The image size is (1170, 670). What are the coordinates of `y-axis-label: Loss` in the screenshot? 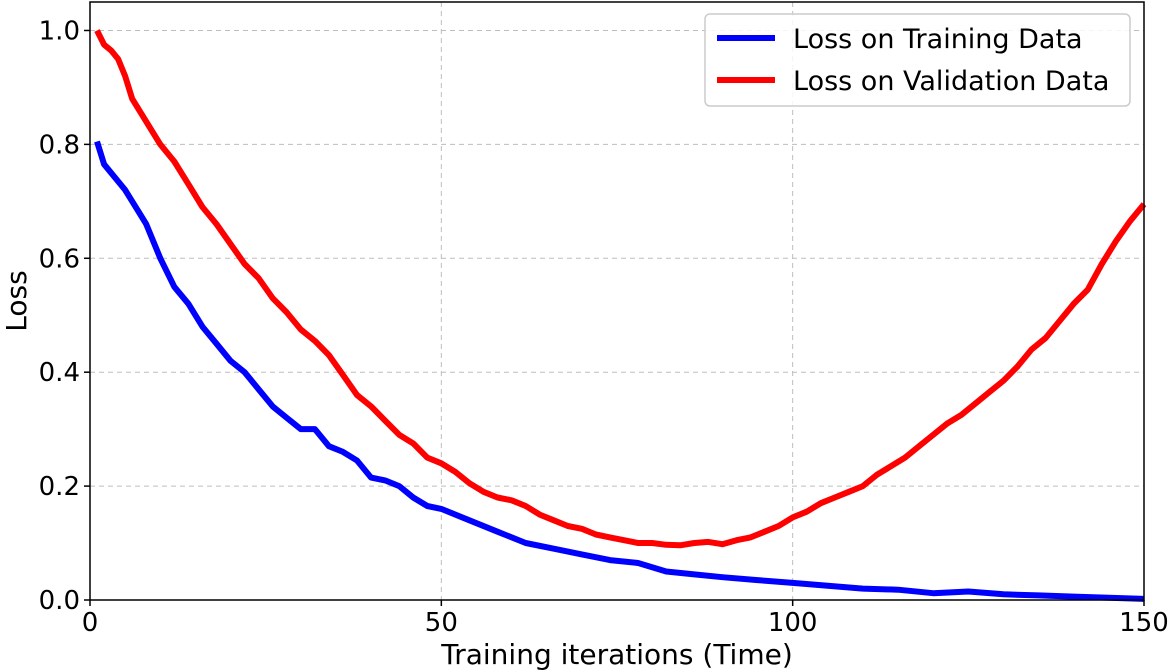 It's located at (16, 300).